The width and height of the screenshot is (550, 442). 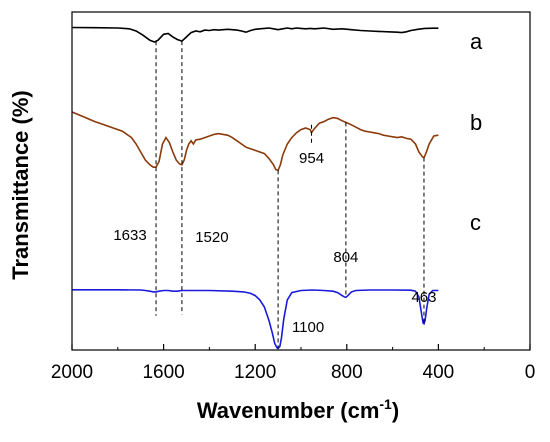 I want to click on peak-label-1520: 1520, so click(x=211, y=237).